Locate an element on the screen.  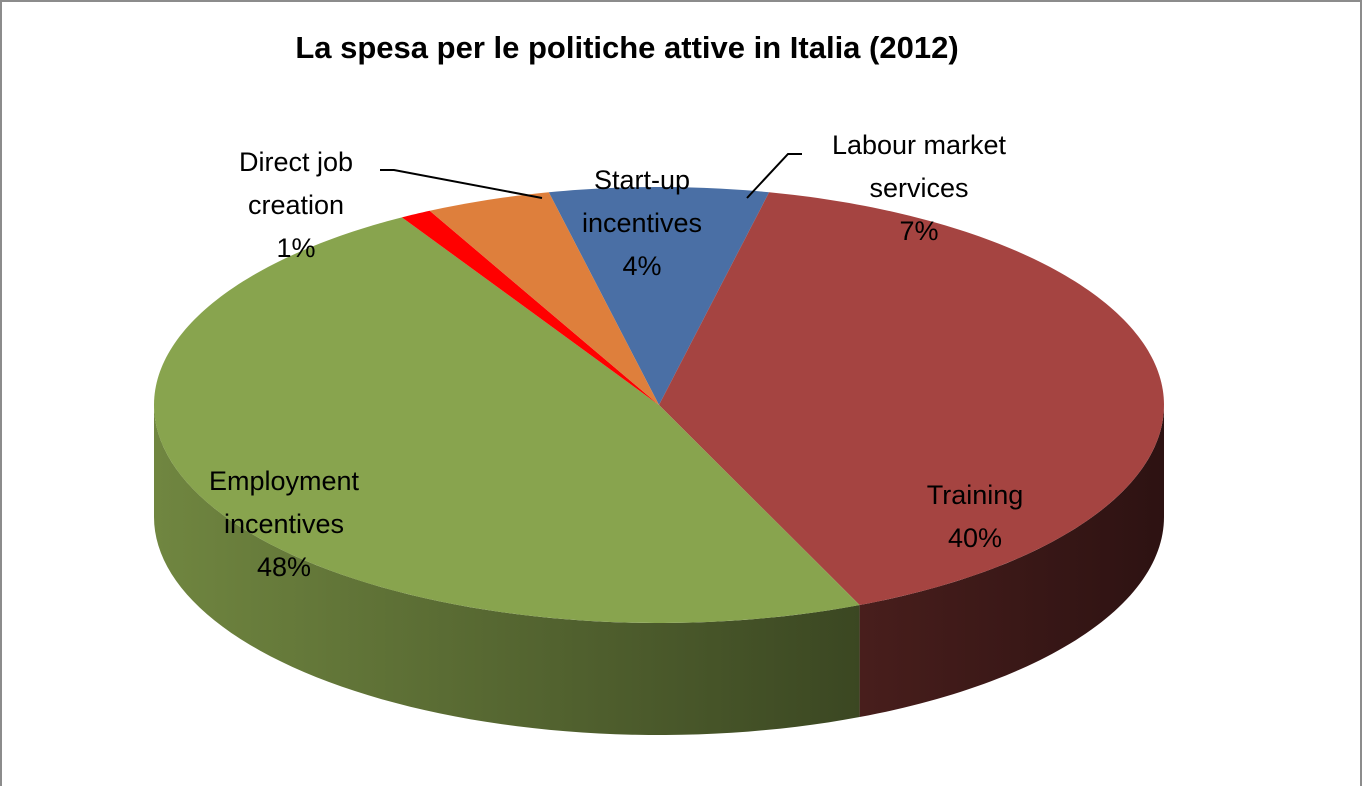
data-label-training: Training 40% is located at coordinates (975, 516).